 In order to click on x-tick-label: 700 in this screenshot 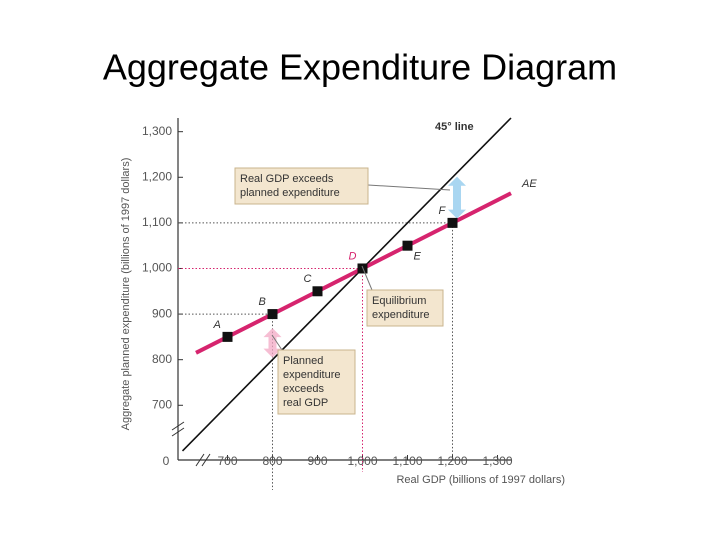, I will do `click(227, 461)`.